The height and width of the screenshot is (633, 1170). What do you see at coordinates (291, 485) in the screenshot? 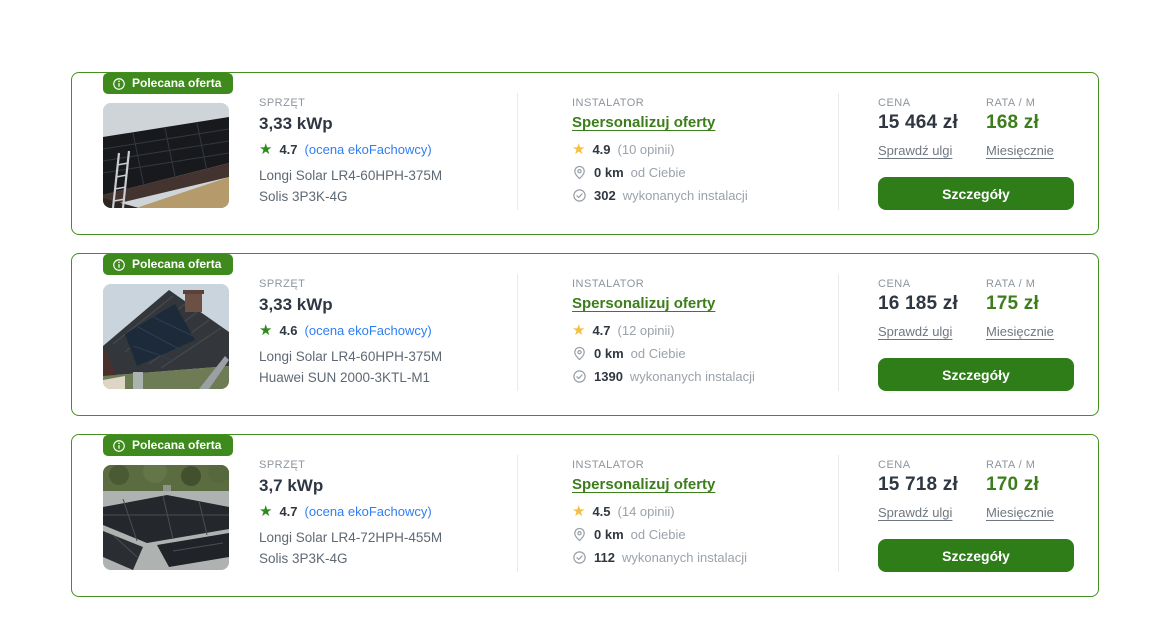
I see `kwp-value: 3,7 kWp` at bounding box center [291, 485].